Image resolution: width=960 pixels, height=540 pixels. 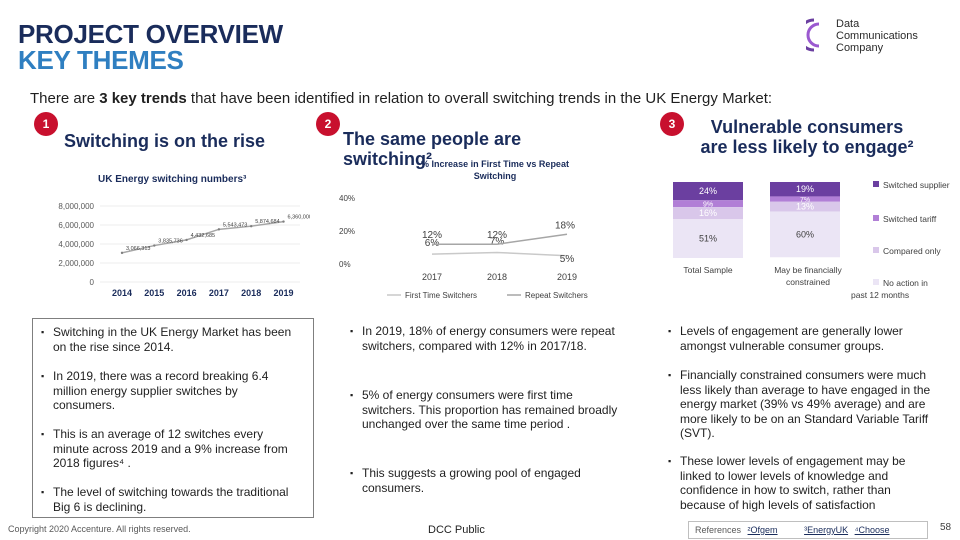 I want to click on classification-label: DCC Public, so click(x=456, y=530).